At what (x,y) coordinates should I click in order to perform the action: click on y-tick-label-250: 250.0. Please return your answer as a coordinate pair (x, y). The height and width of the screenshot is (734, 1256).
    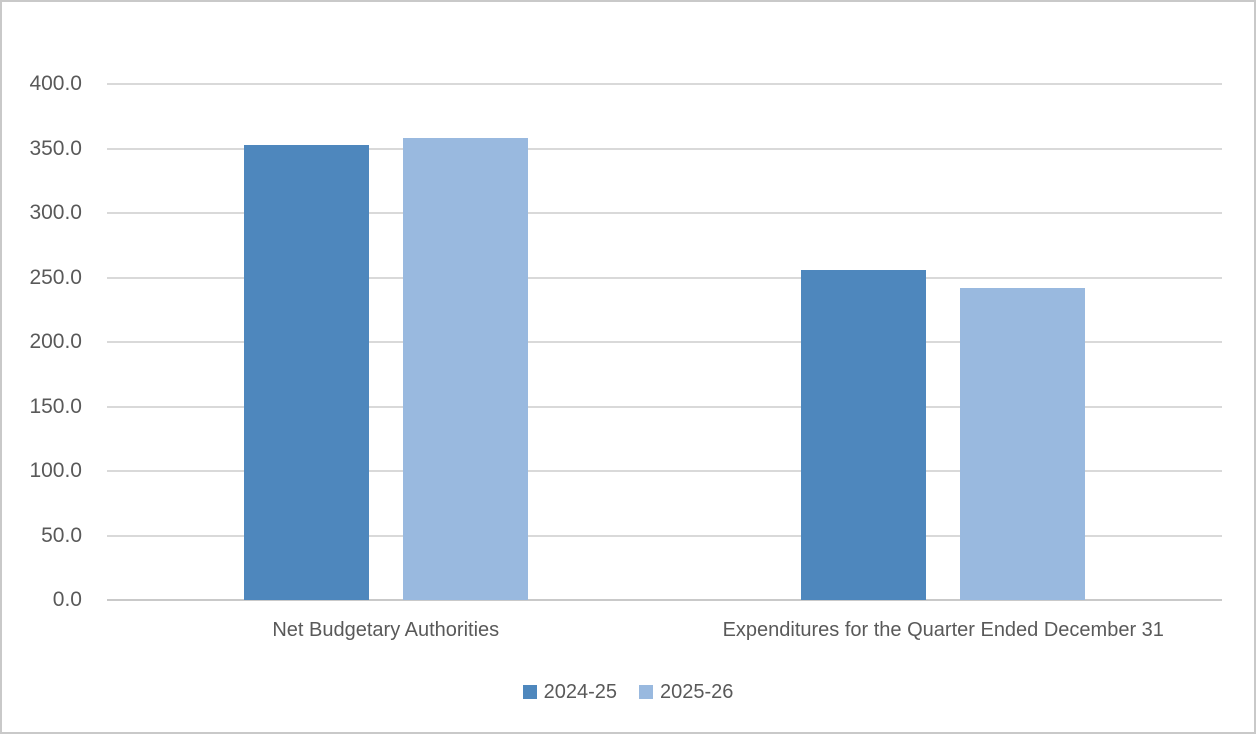
    Looking at the image, I should click on (55, 277).